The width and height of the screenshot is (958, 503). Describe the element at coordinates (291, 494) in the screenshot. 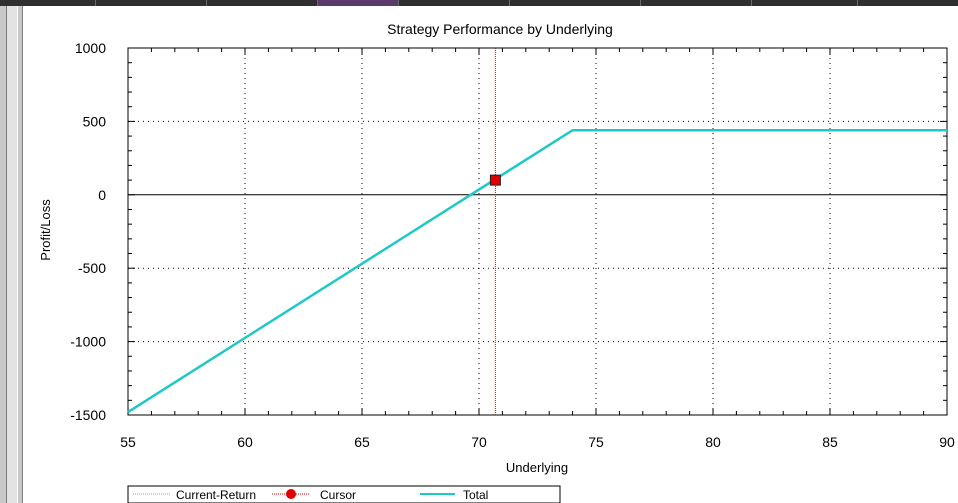

I see `legend-cursor-marker` at that location.